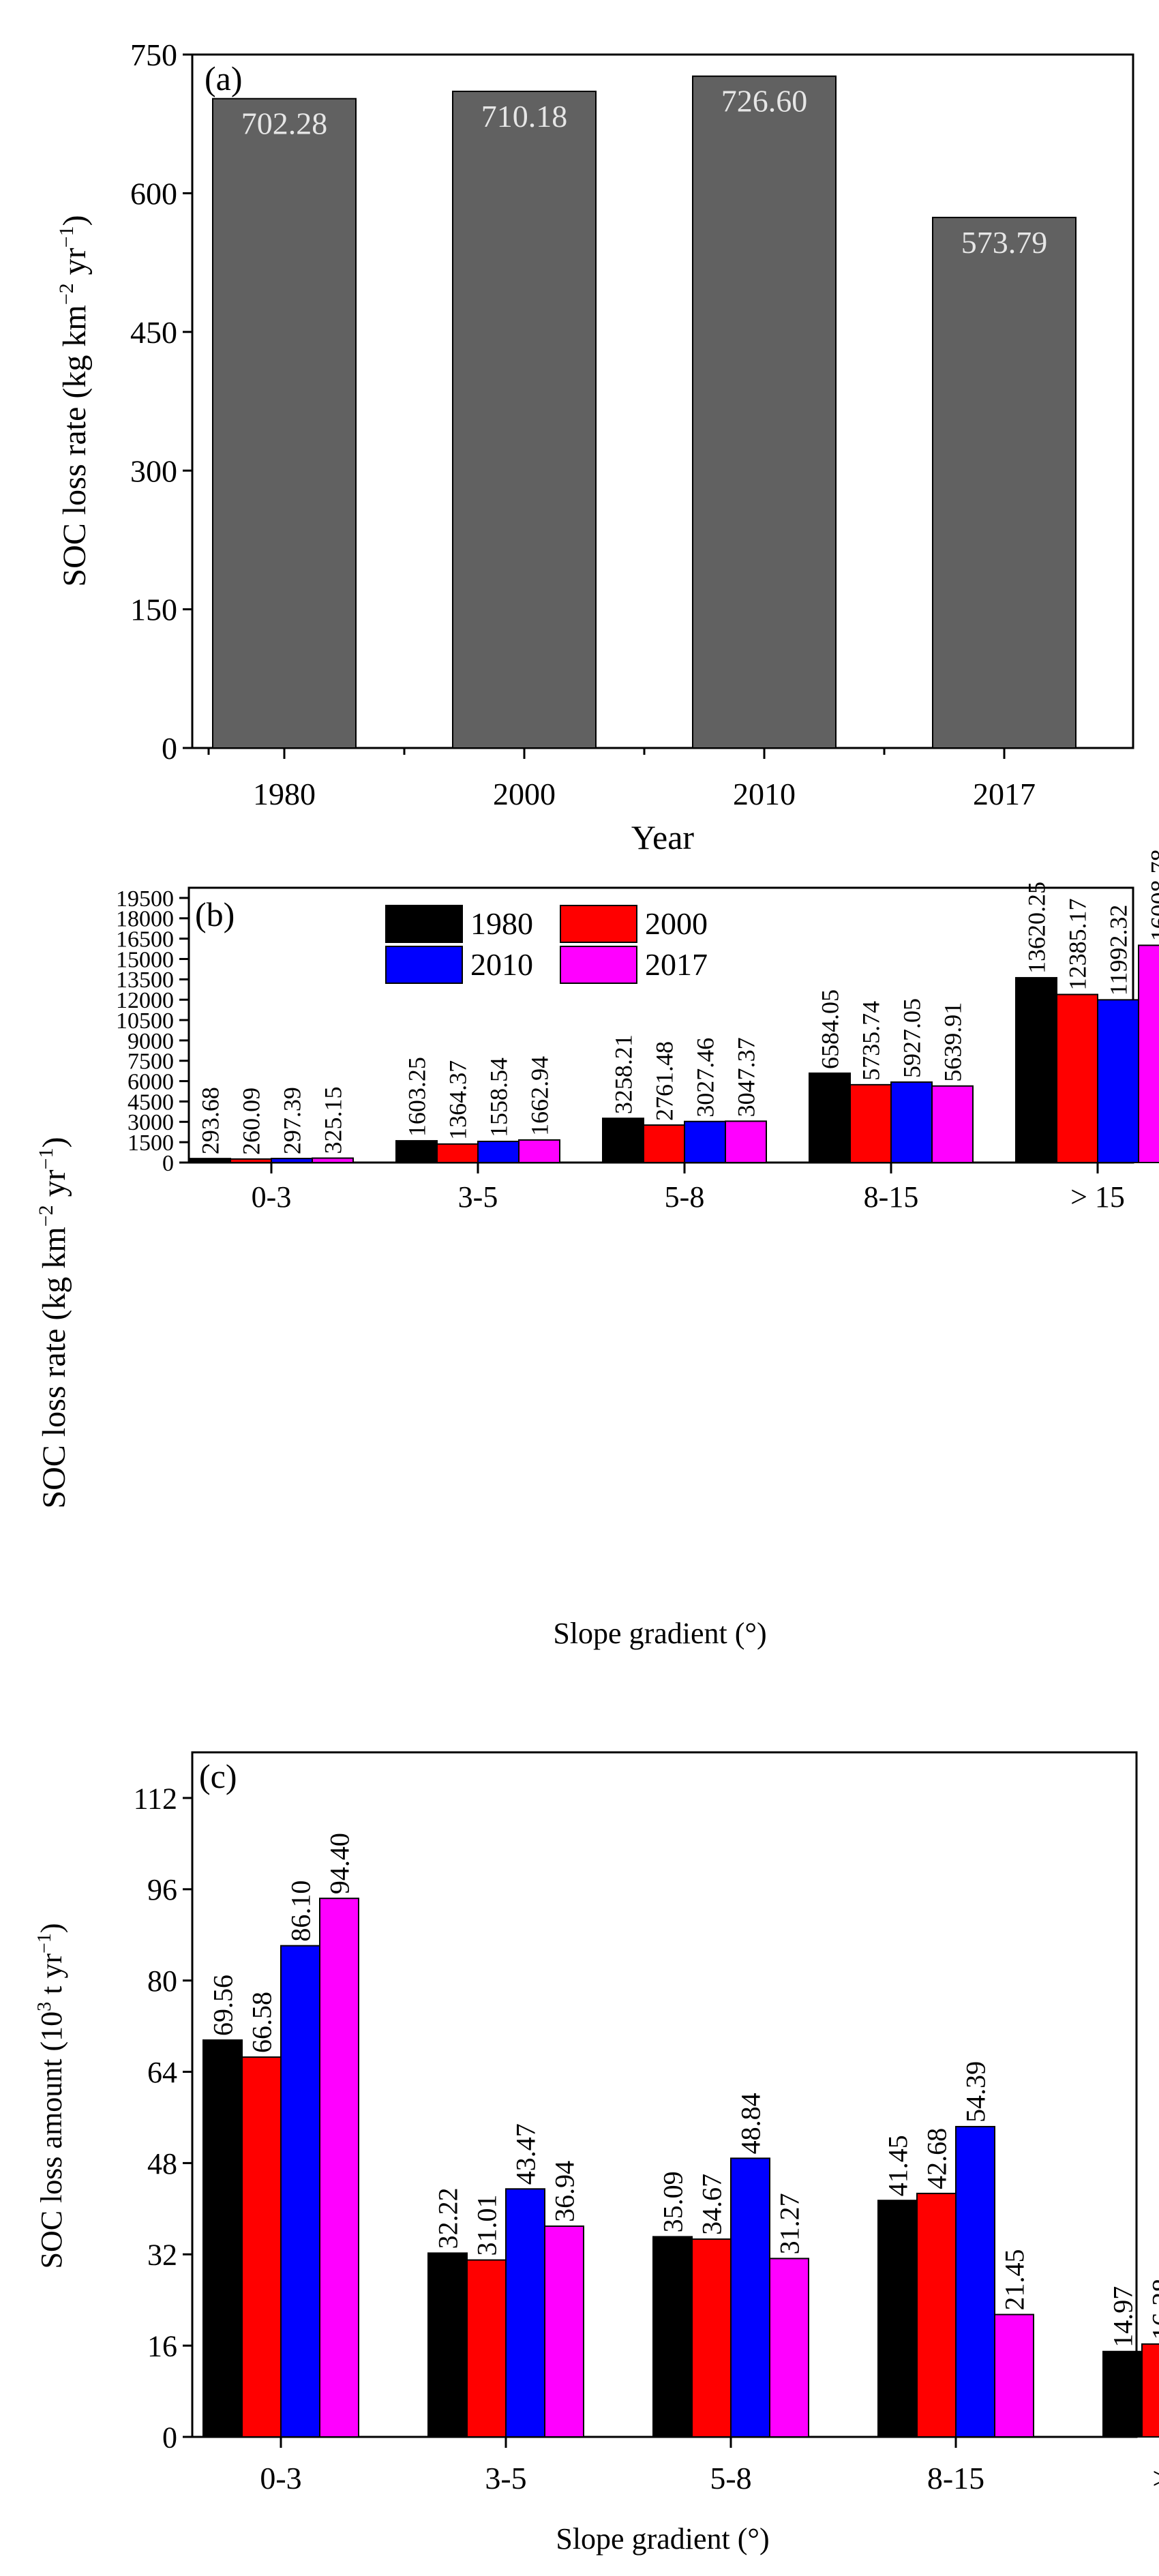  I want to click on bar-value-label: 42.68, so click(937, 2158).